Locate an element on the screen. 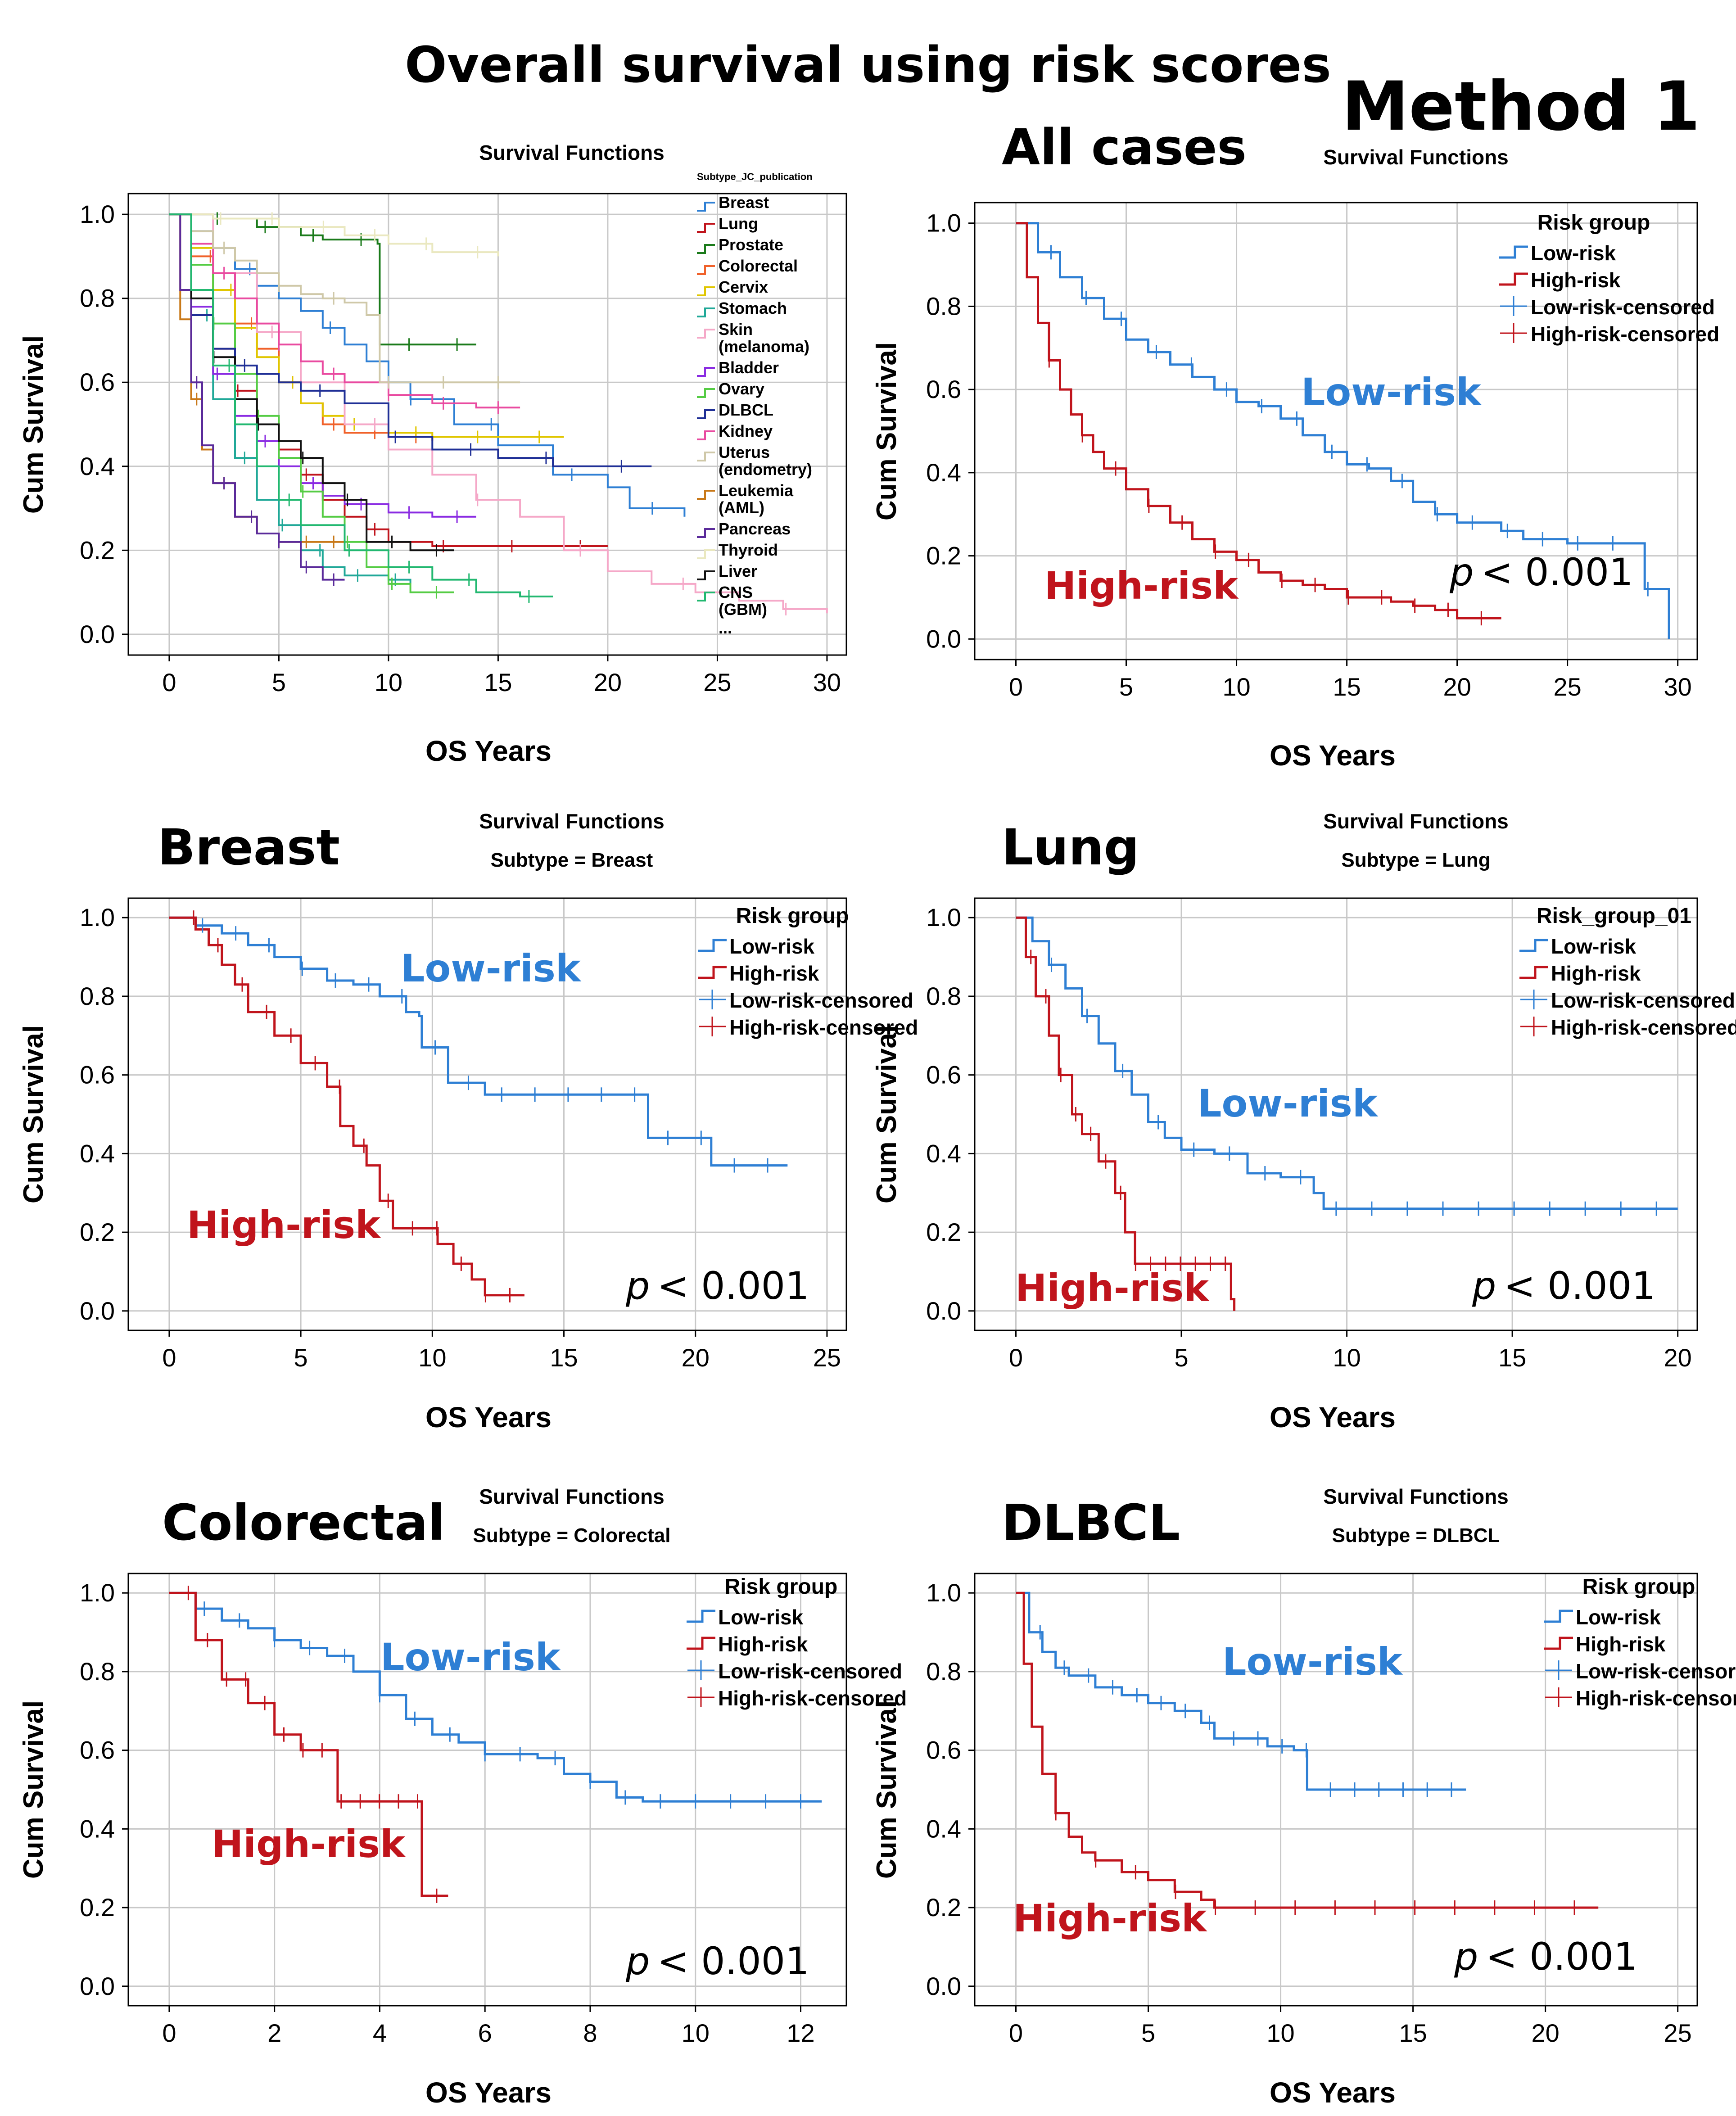 Image resolution: width=1736 pixels, height=2116 pixels. legend-entry: Cervix is located at coordinates (743, 287).